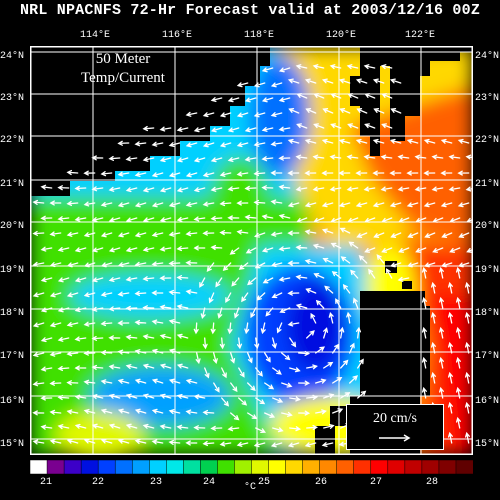 Image resolution: width=500 pixels, height=500 pixels. What do you see at coordinates (123, 69) in the screenshot?
I see `panel-label: 50 Meter Temp/Current` at bounding box center [123, 69].